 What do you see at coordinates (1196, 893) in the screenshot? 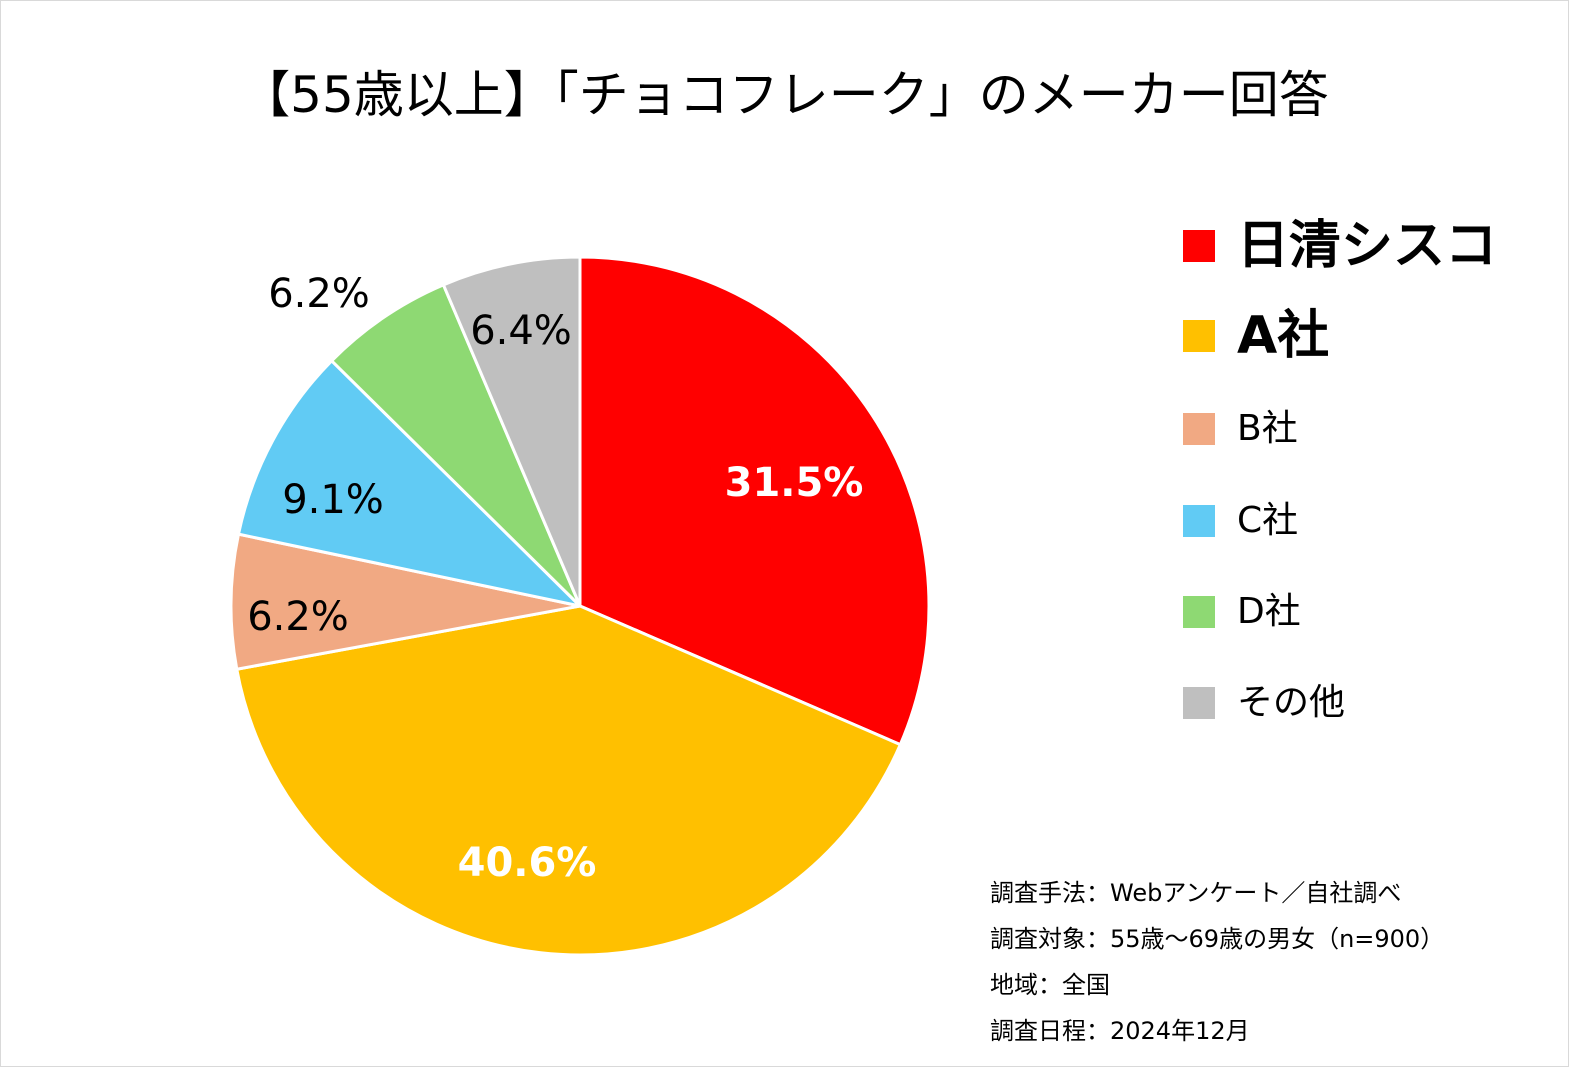
I see `note-survey-method: 調査手法：Webアンケート／自社調べ` at bounding box center [1196, 893].